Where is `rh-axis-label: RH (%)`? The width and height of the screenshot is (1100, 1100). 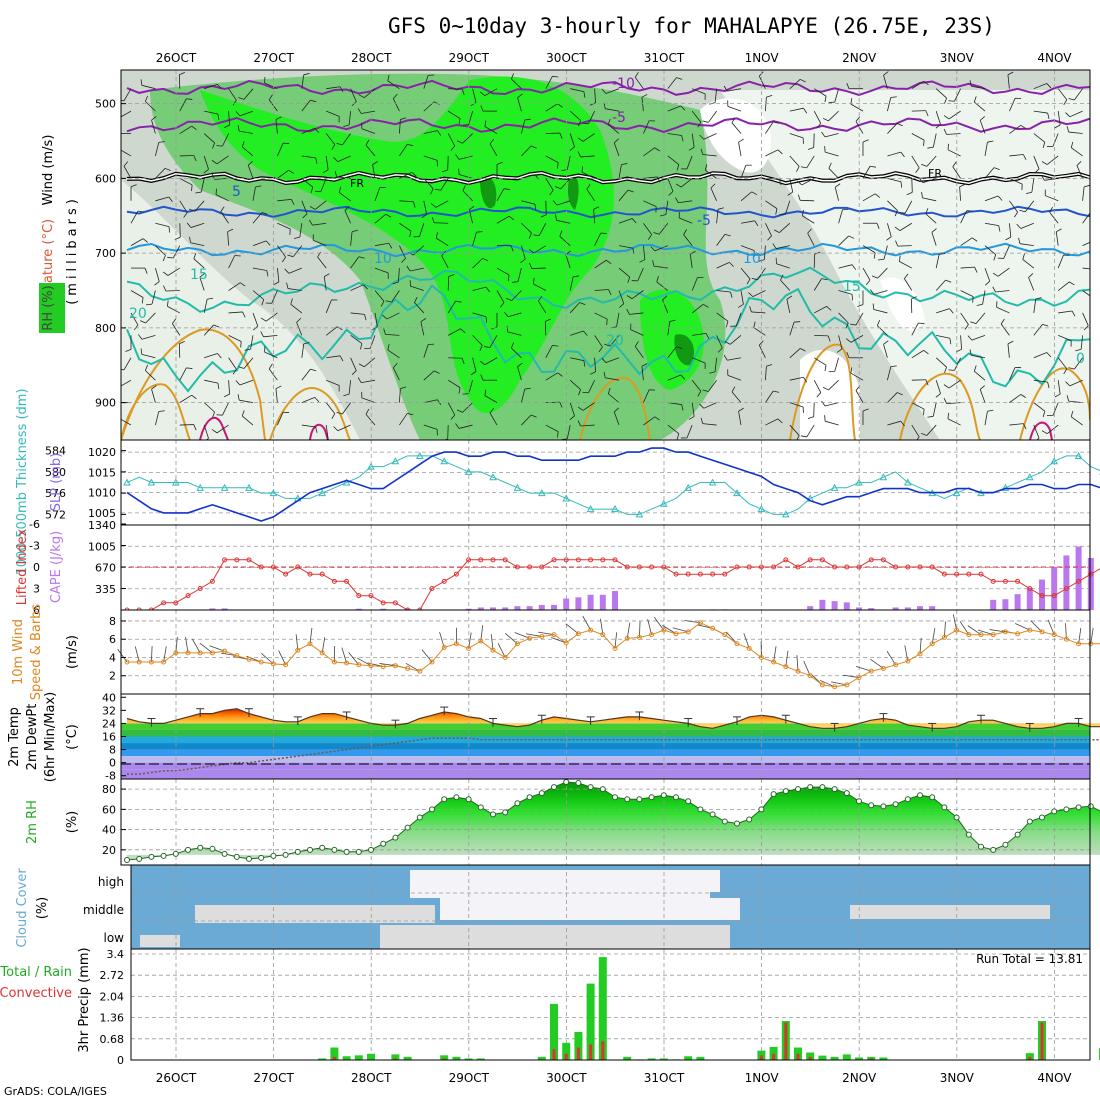
rh-axis-label: RH (%) is located at coordinates (48, 307).